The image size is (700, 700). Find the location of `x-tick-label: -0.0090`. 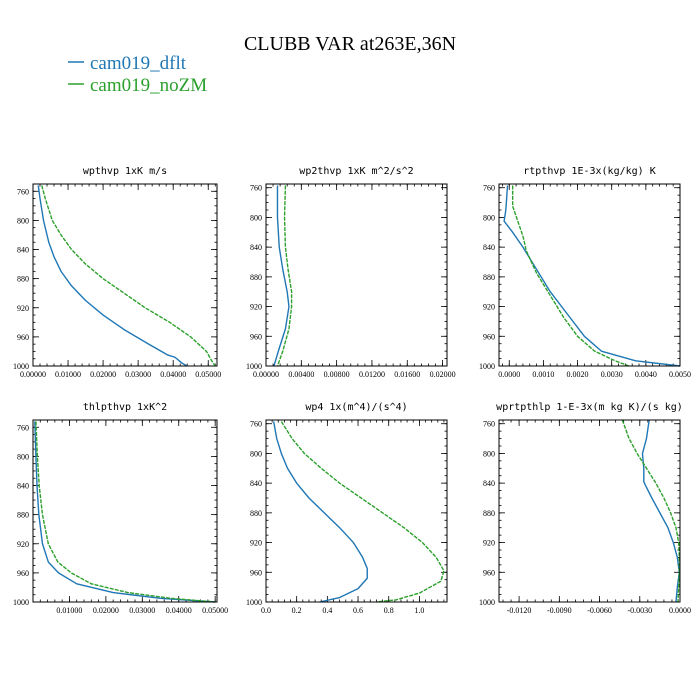

x-tick-label: -0.0090 is located at coordinates (559, 610).